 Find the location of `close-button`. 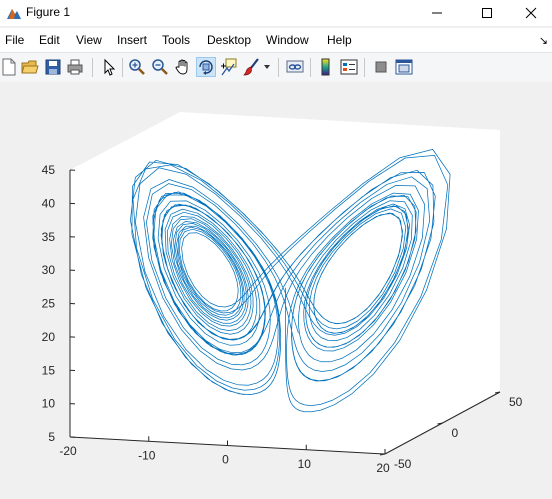

close-button is located at coordinates (530, 13).